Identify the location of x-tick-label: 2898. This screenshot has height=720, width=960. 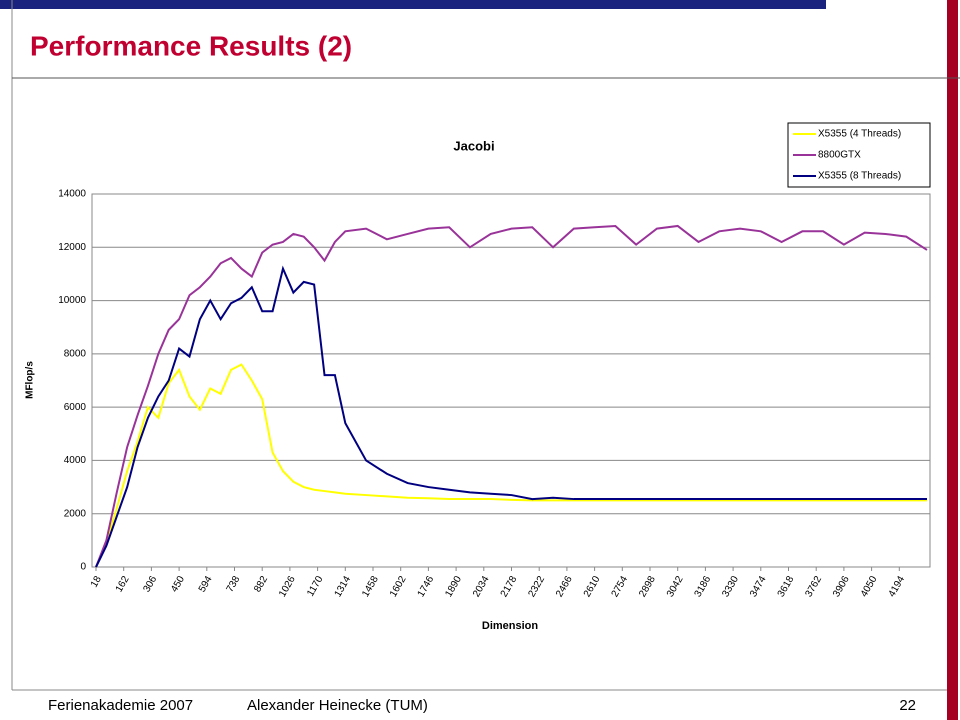
(647, 586).